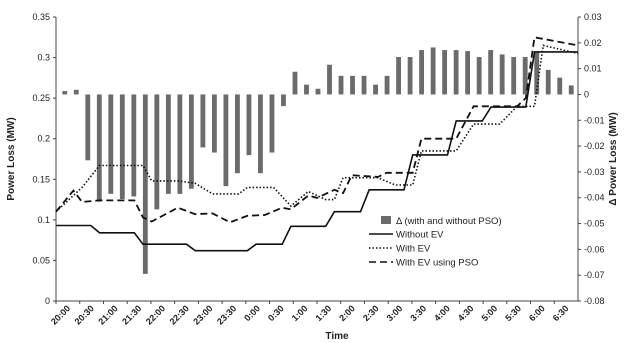 The image size is (625, 343). What do you see at coordinates (490, 313) in the screenshot?
I see `x-tick-label: 5:00` at bounding box center [490, 313].